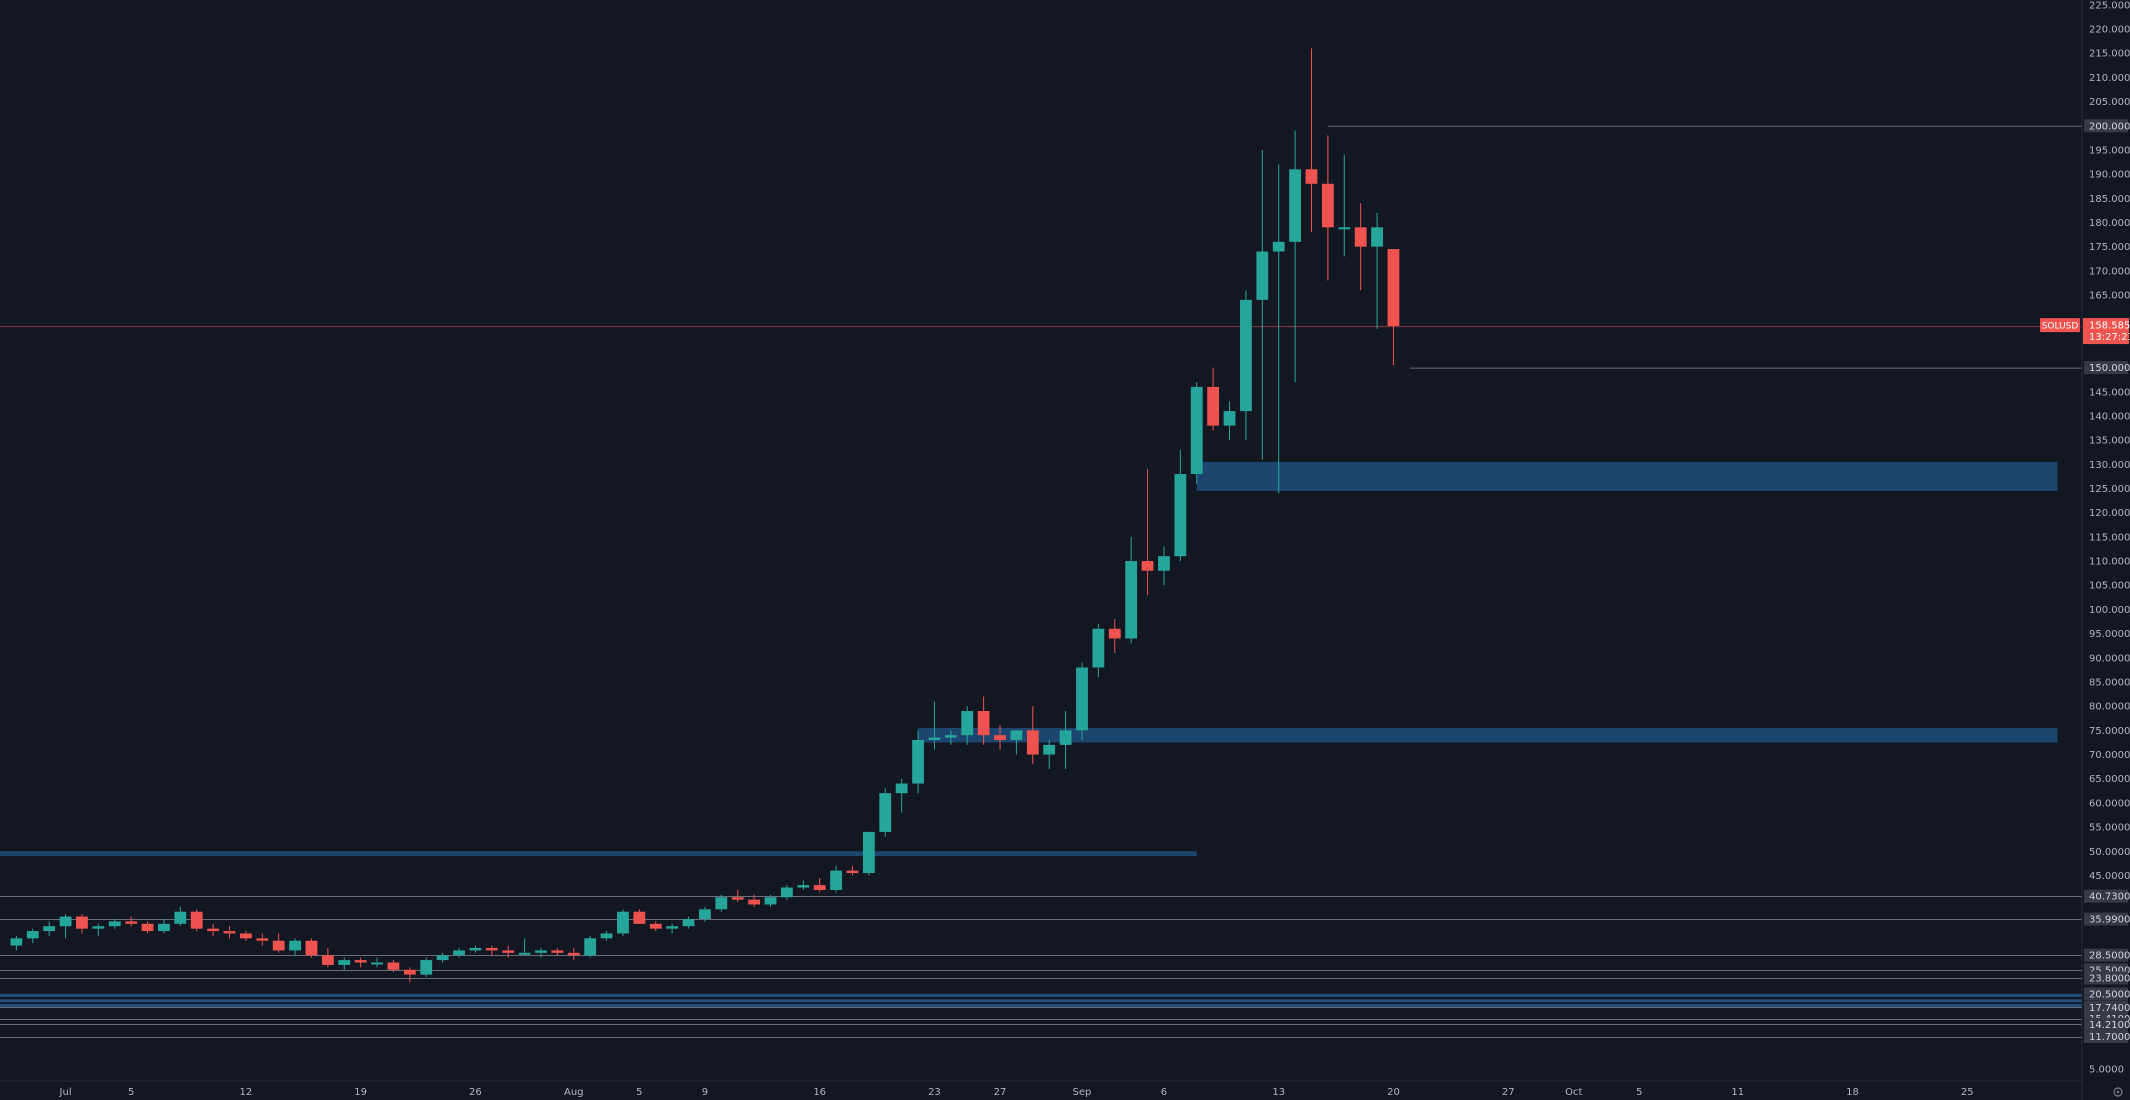  What do you see at coordinates (2118, 1092) in the screenshot?
I see `settings-gear-icon` at bounding box center [2118, 1092].